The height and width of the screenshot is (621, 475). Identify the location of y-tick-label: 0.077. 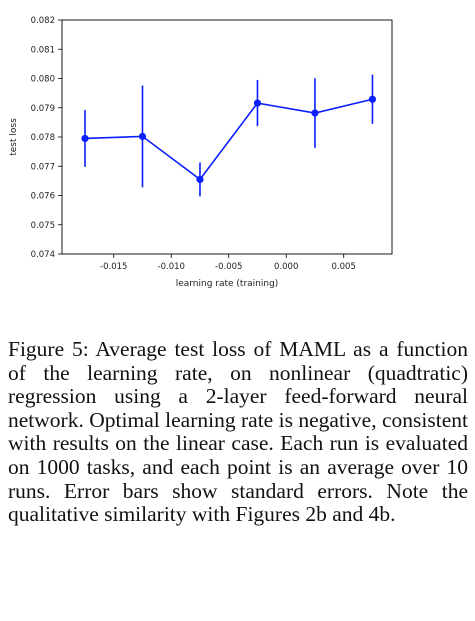
(43, 167).